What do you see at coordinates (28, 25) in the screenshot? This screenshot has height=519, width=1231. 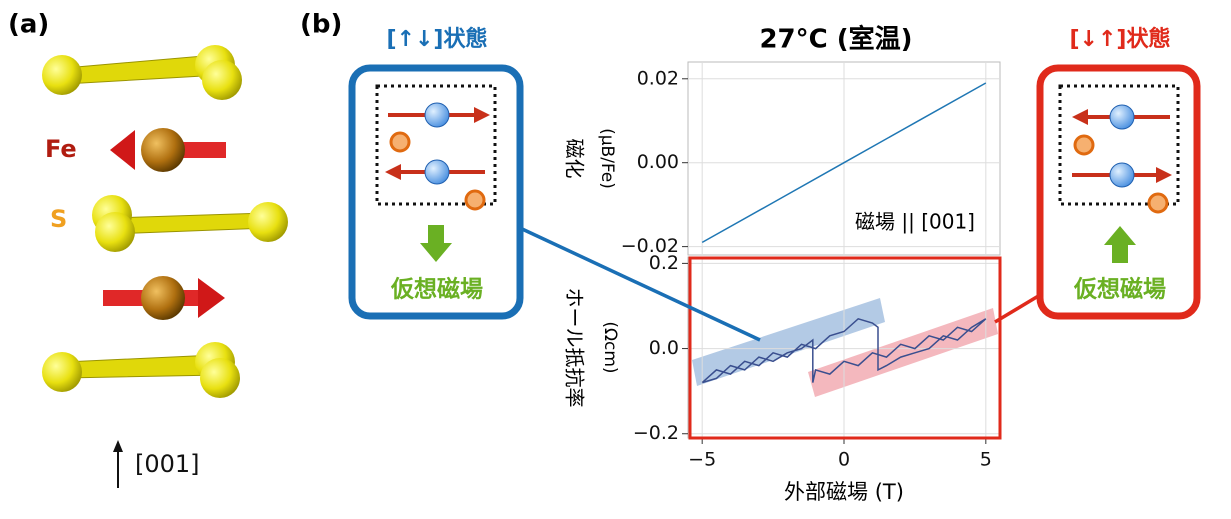 I see `panel-label: (a)` at bounding box center [28, 25].